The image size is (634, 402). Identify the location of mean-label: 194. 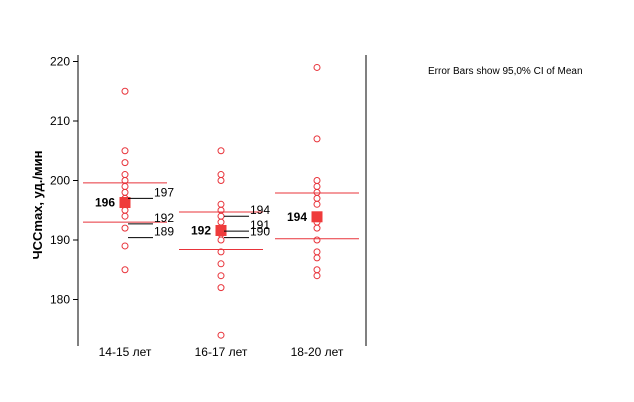
(297, 217).